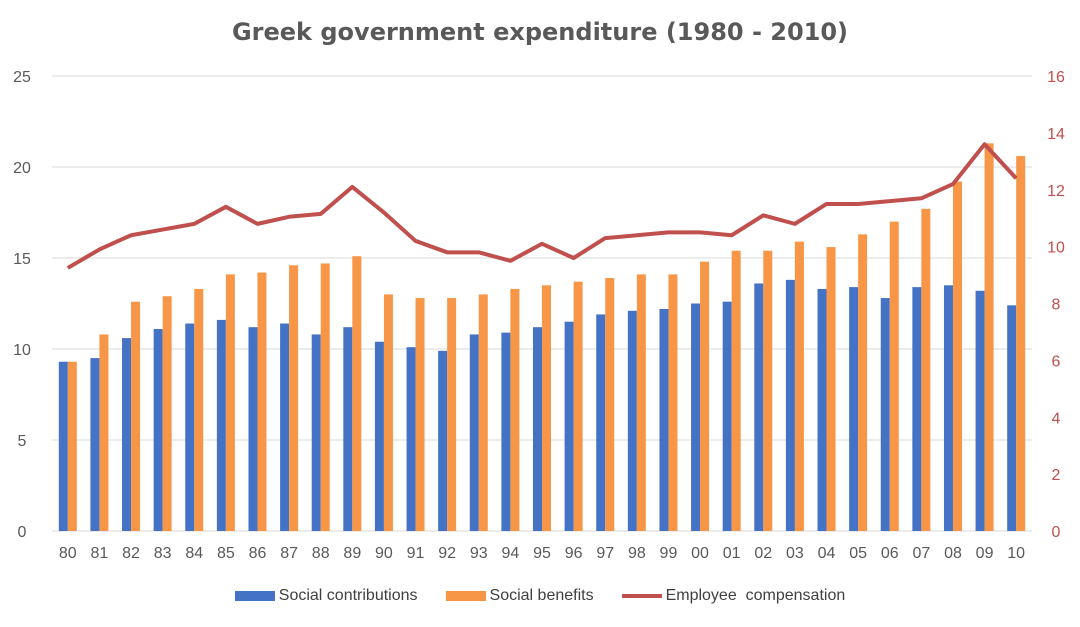 This screenshot has width=1080, height=627. What do you see at coordinates (68, 553) in the screenshot?
I see `x-tick-label: 80` at bounding box center [68, 553].